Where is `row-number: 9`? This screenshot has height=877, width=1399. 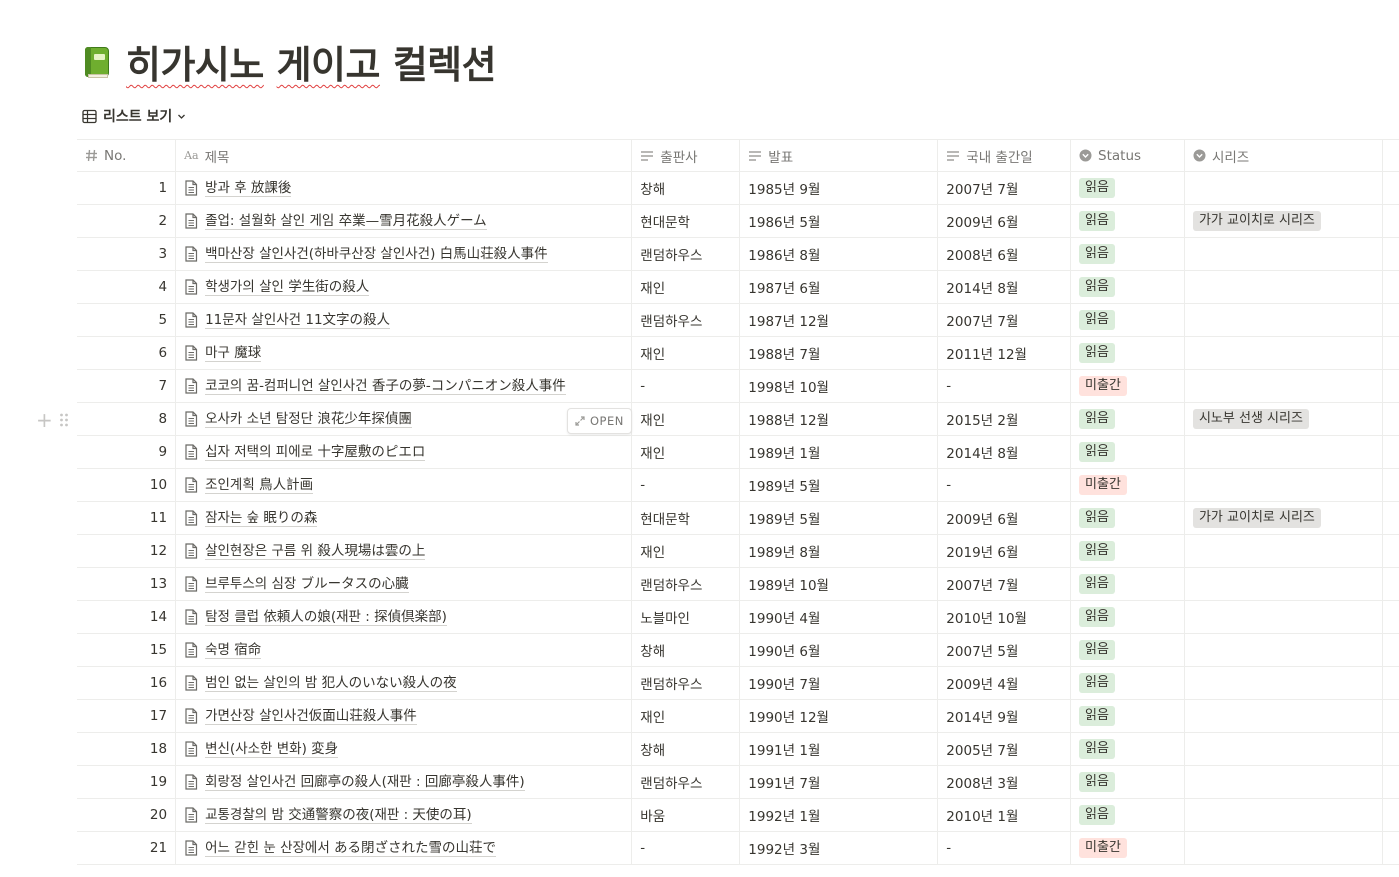
row-number: 9 is located at coordinates (127, 452).